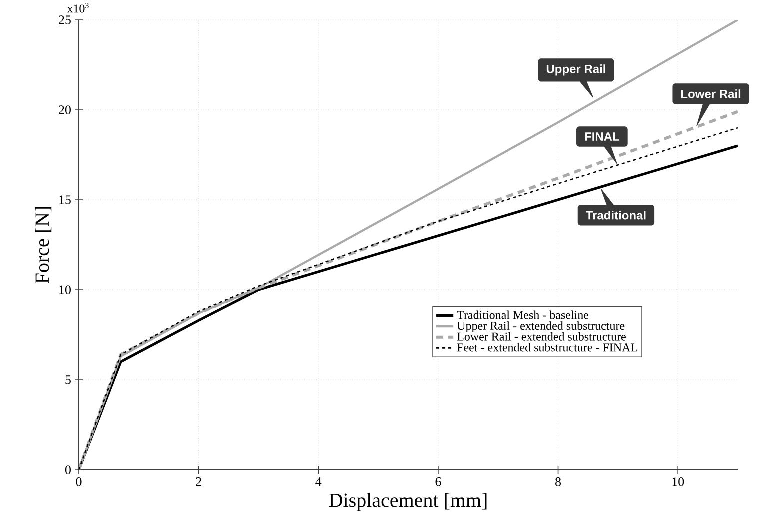 The image size is (761, 527). What do you see at coordinates (65, 200) in the screenshot?
I see `y-tick-label: 15` at bounding box center [65, 200].